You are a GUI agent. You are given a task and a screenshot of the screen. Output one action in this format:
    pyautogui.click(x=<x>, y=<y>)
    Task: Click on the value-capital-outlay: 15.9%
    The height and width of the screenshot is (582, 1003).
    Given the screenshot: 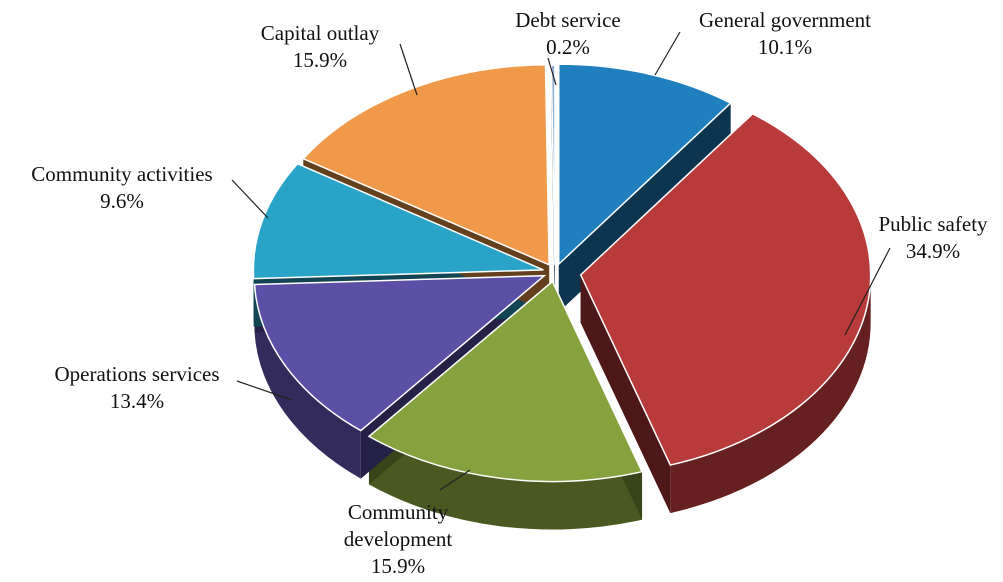 What is the action you would take?
    pyautogui.click(x=320, y=60)
    